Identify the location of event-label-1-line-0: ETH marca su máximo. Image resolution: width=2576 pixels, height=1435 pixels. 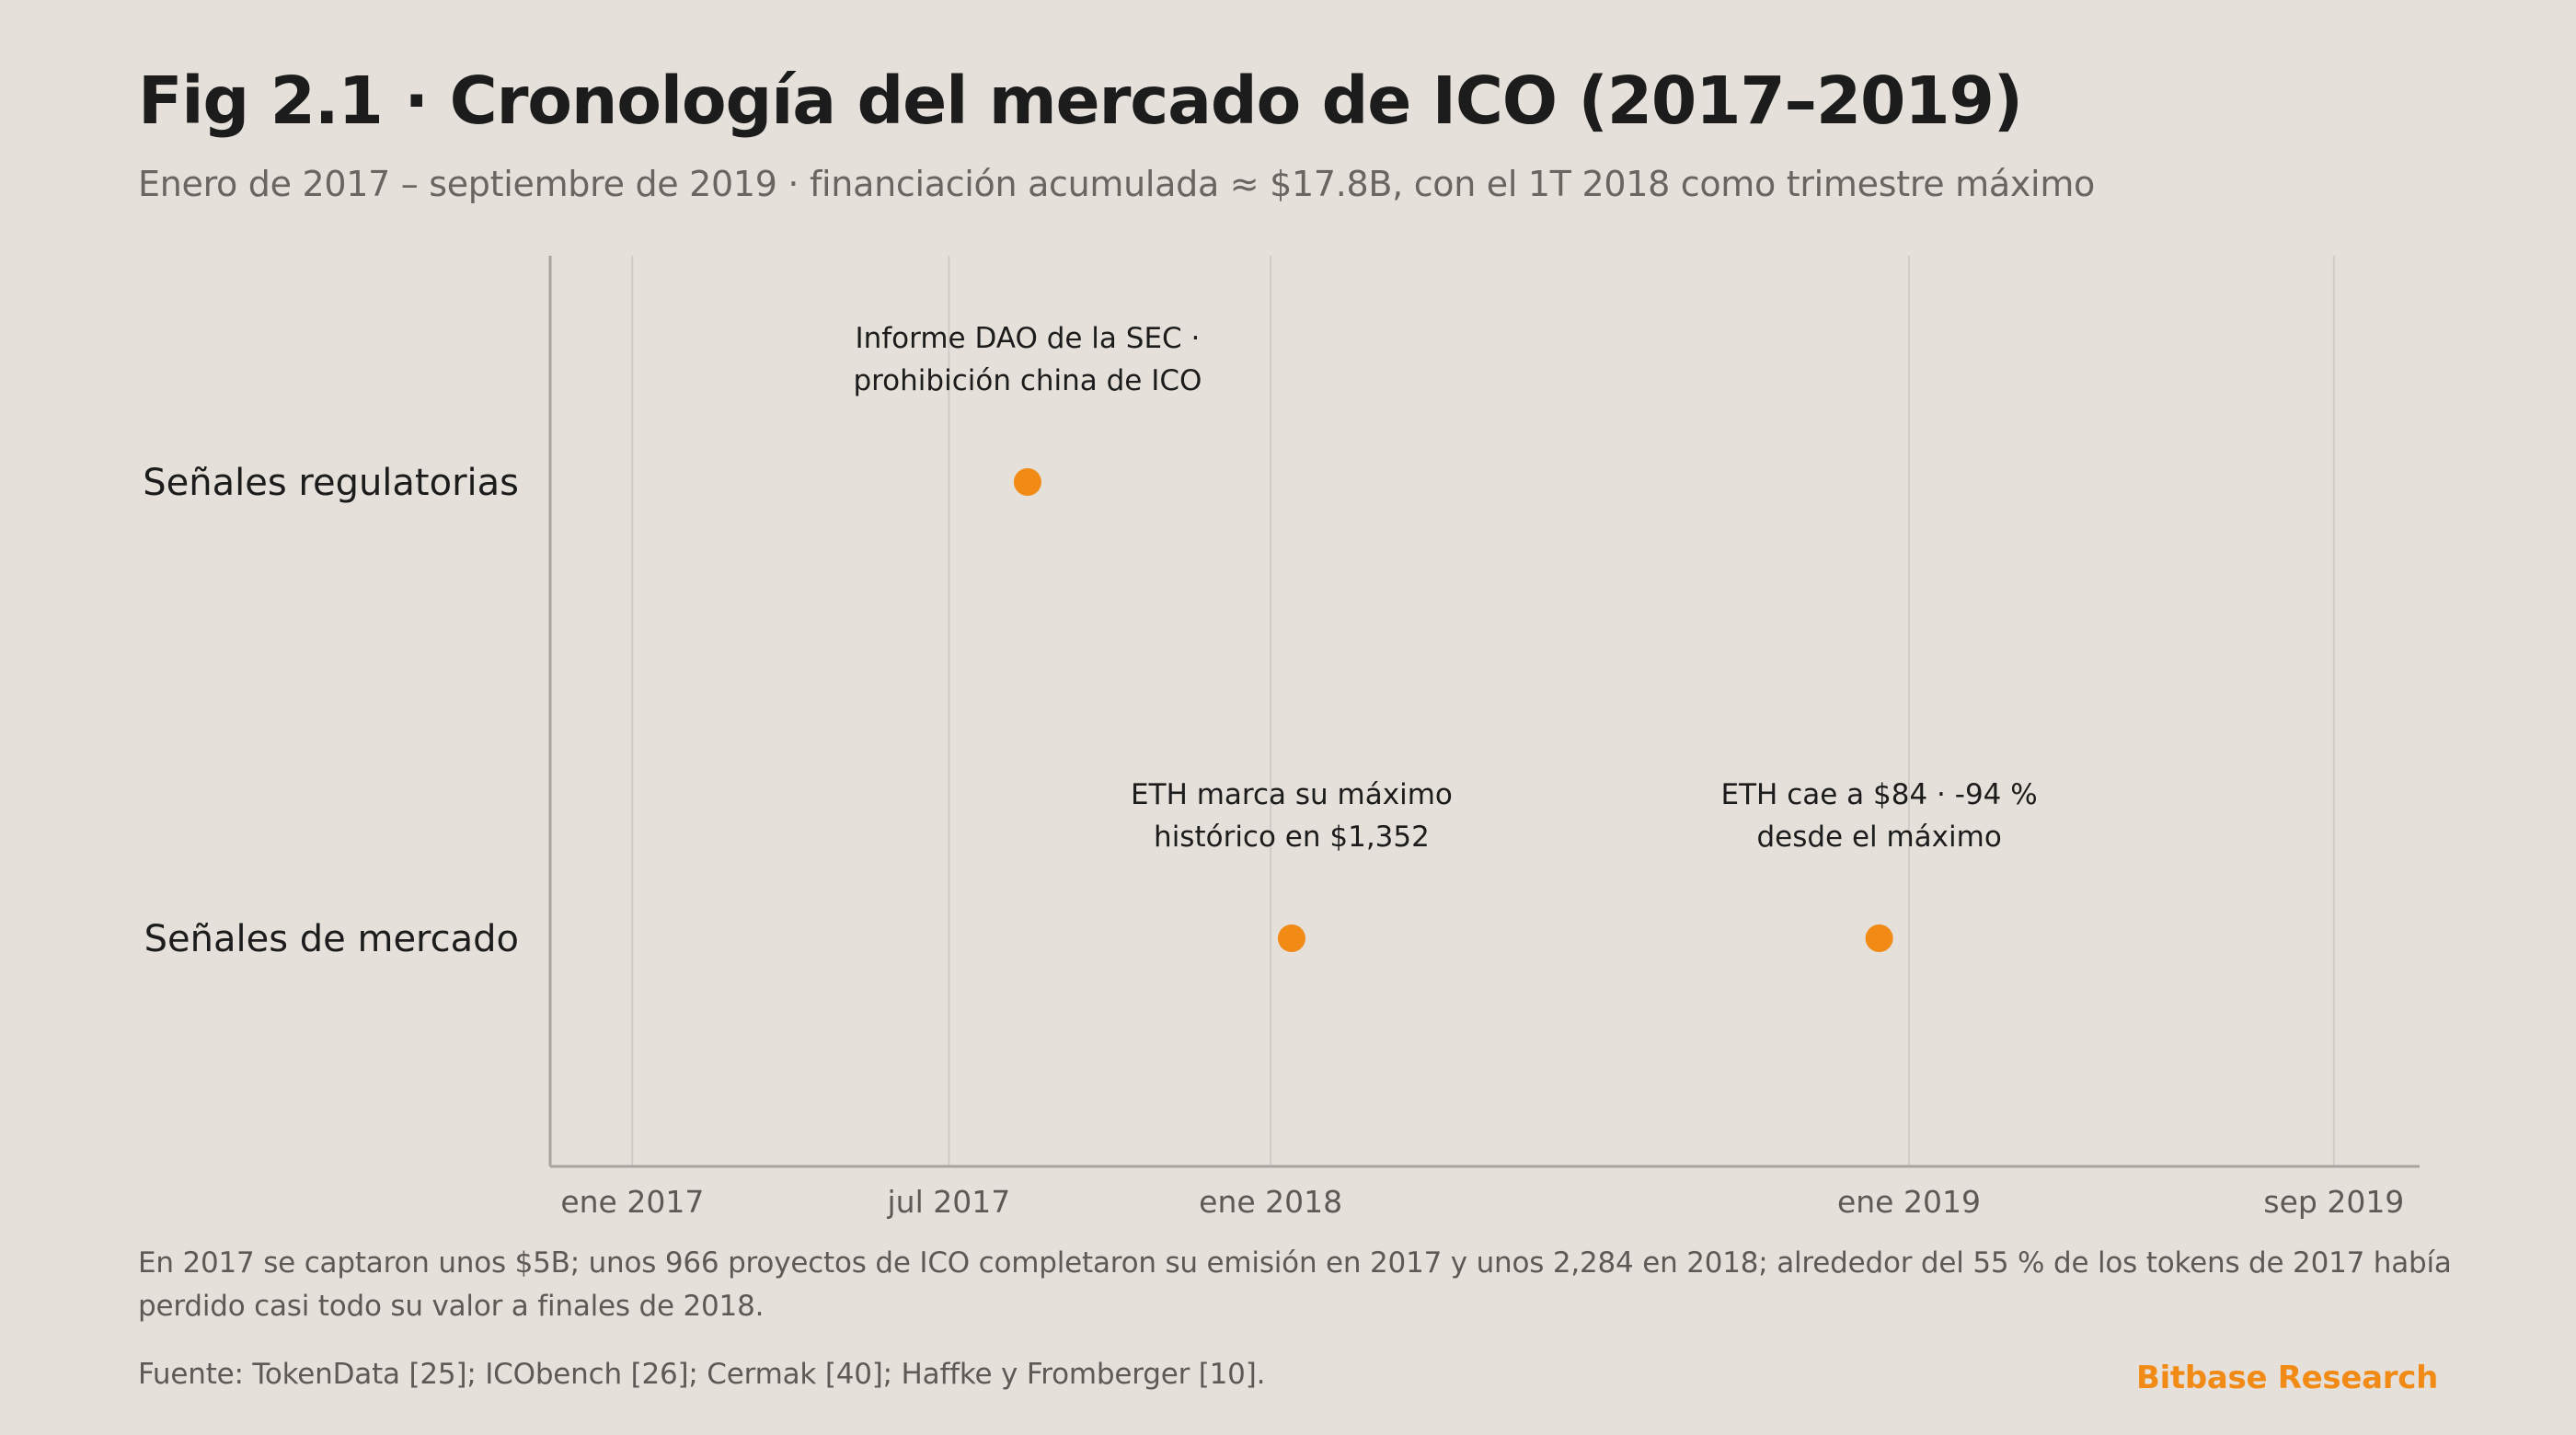
(1292, 794).